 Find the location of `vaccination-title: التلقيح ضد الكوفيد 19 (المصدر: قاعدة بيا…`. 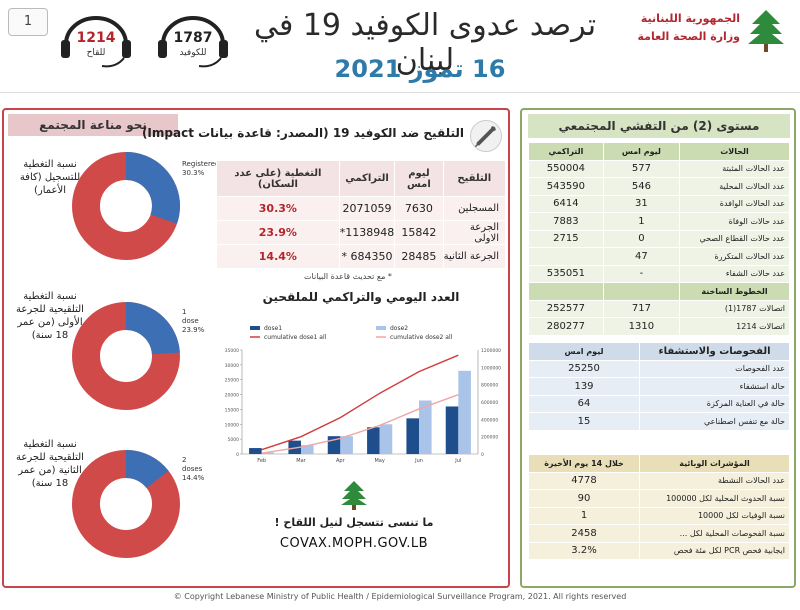

vaccination-title: التلقيح ضد الكوفيد 19 (المصدر: قاعدة بيا… is located at coordinates (302, 133).